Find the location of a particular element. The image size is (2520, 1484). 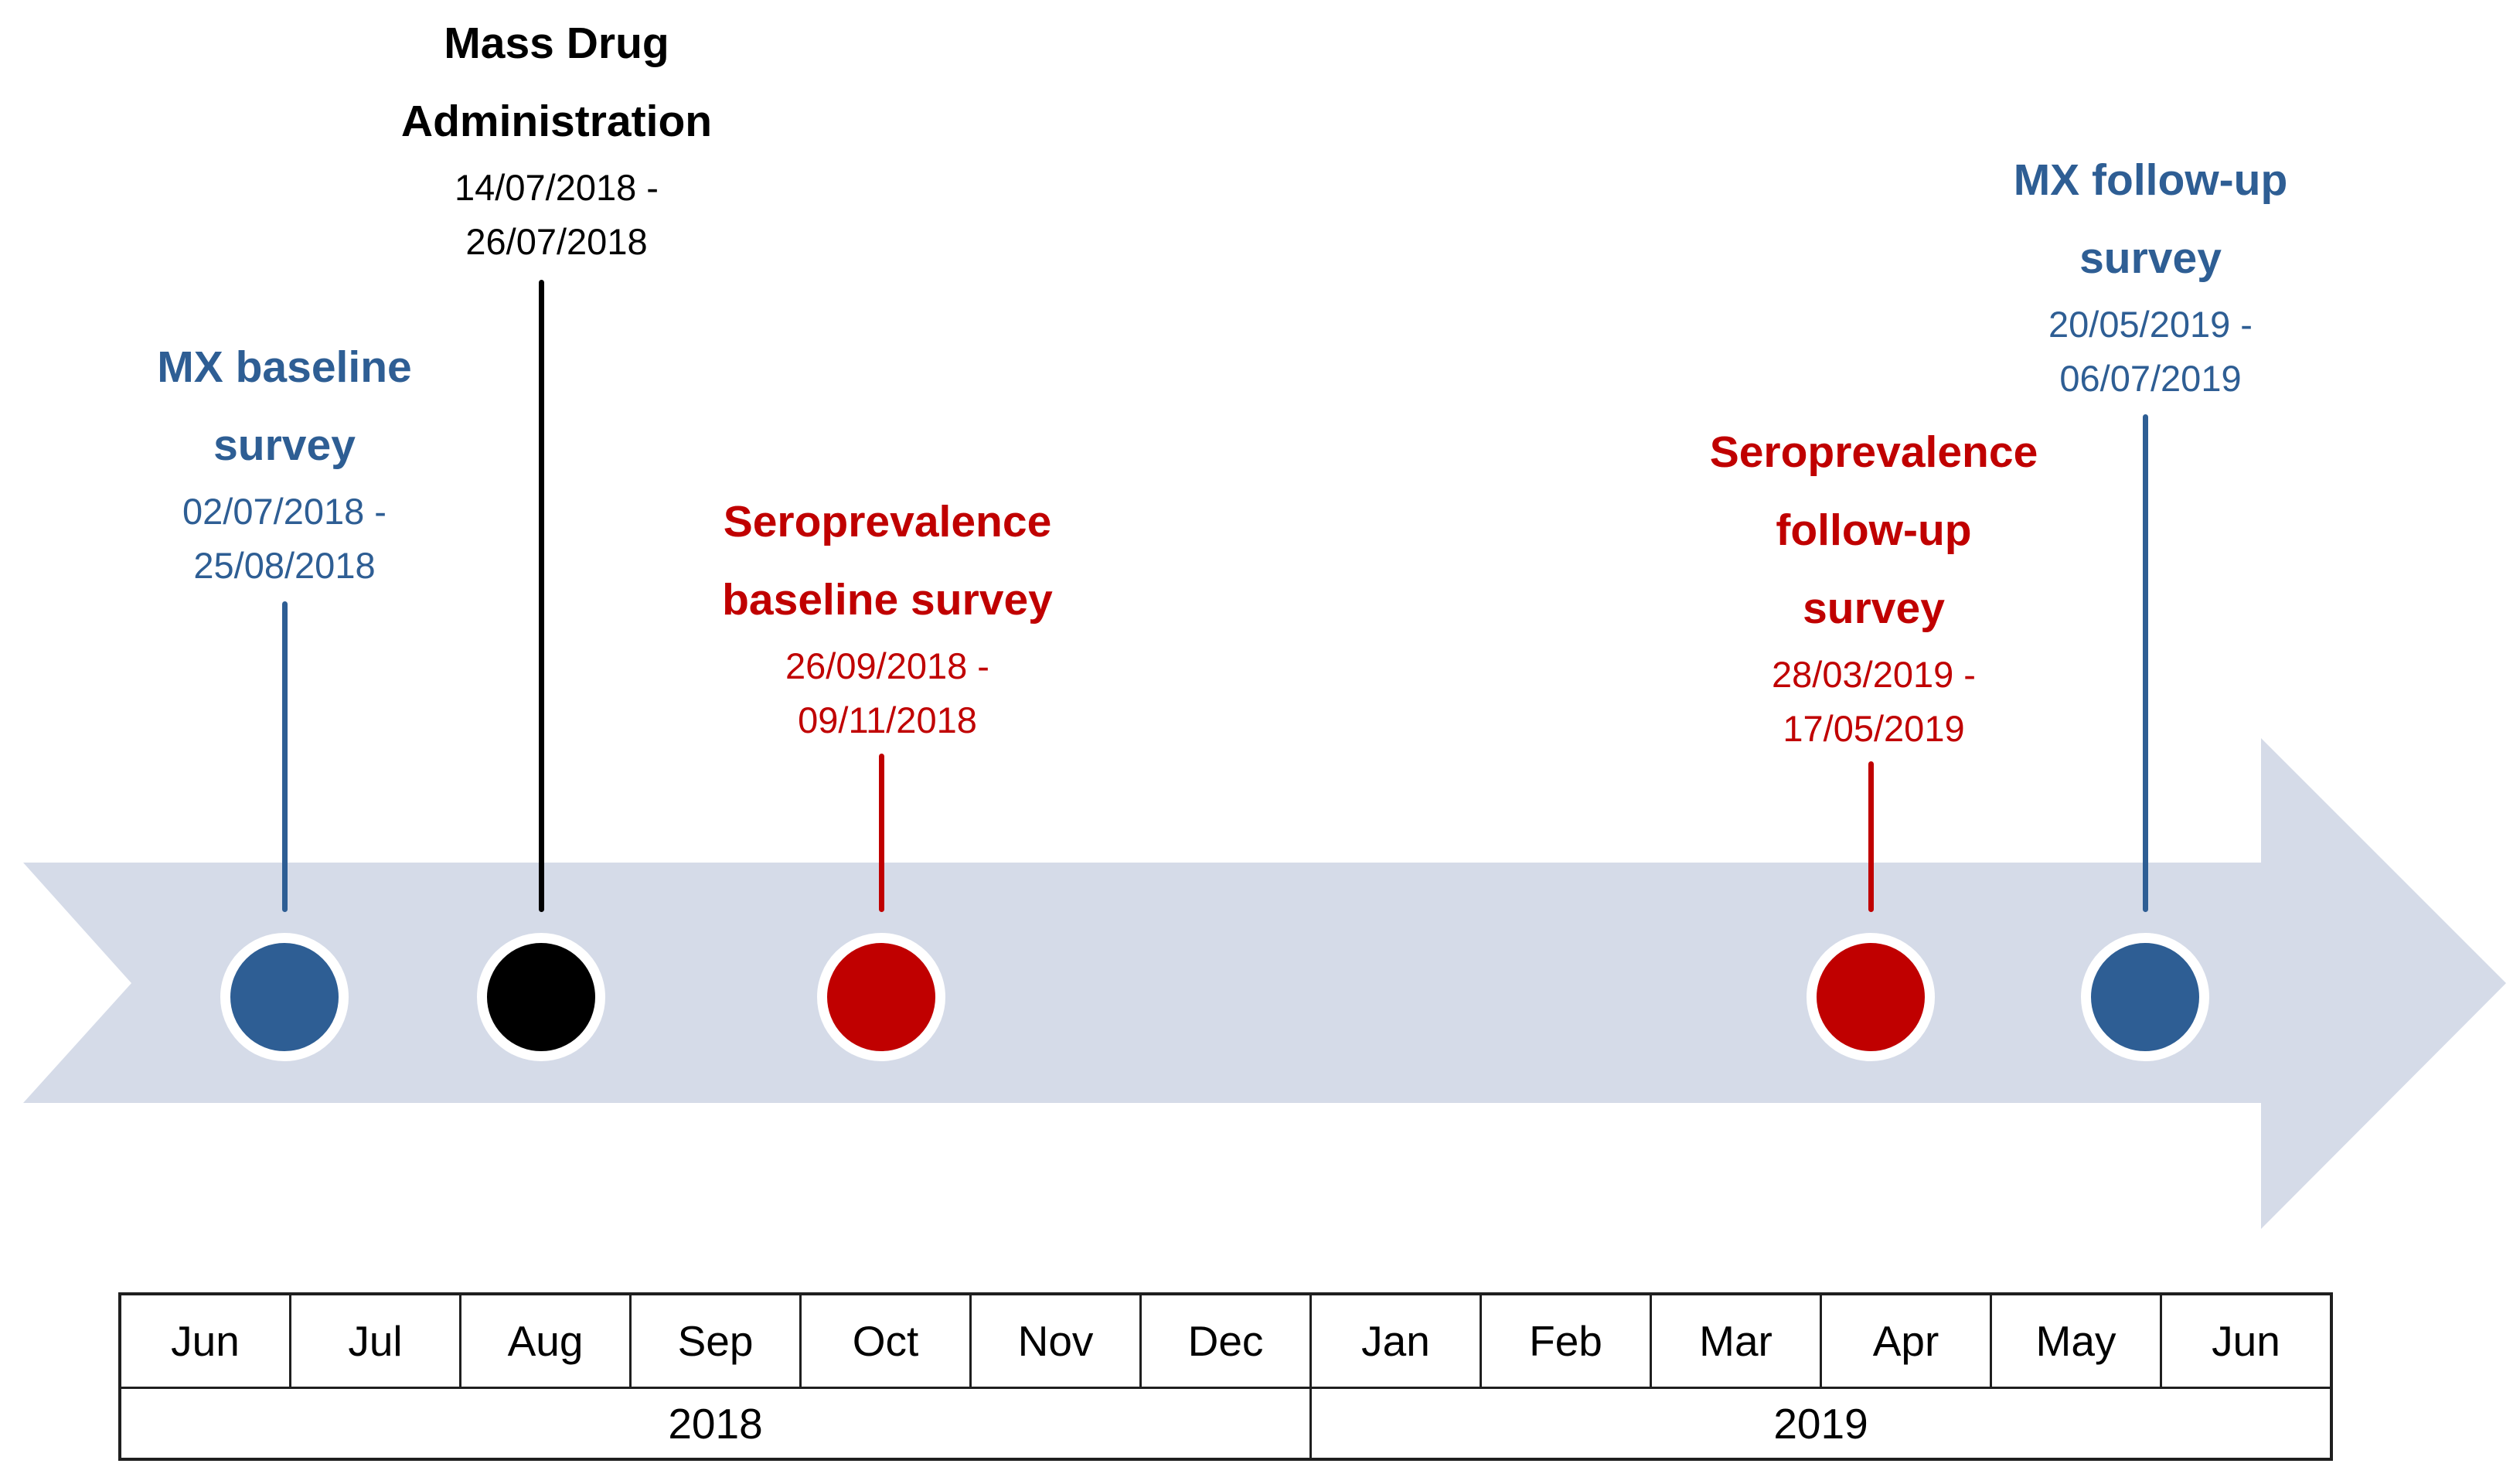

event-stem-mass-drug-administration is located at coordinates (541, 596).